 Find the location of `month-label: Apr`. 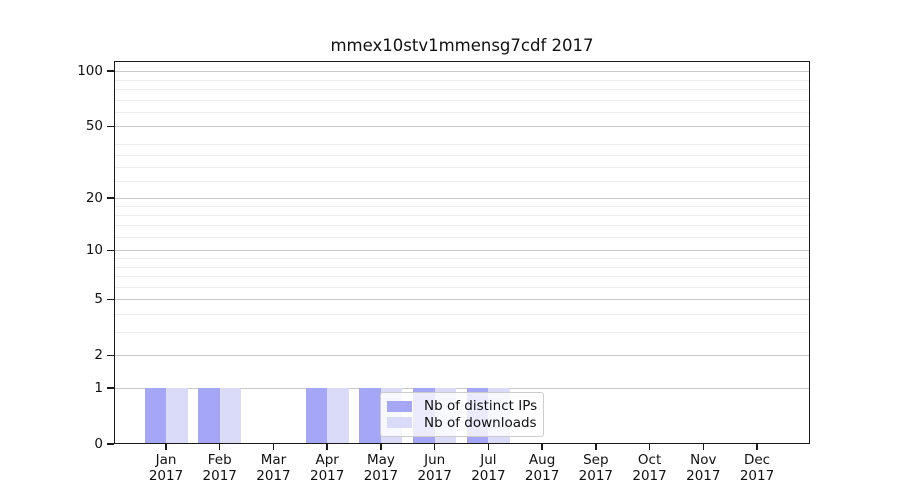

month-label: Apr is located at coordinates (327, 460).